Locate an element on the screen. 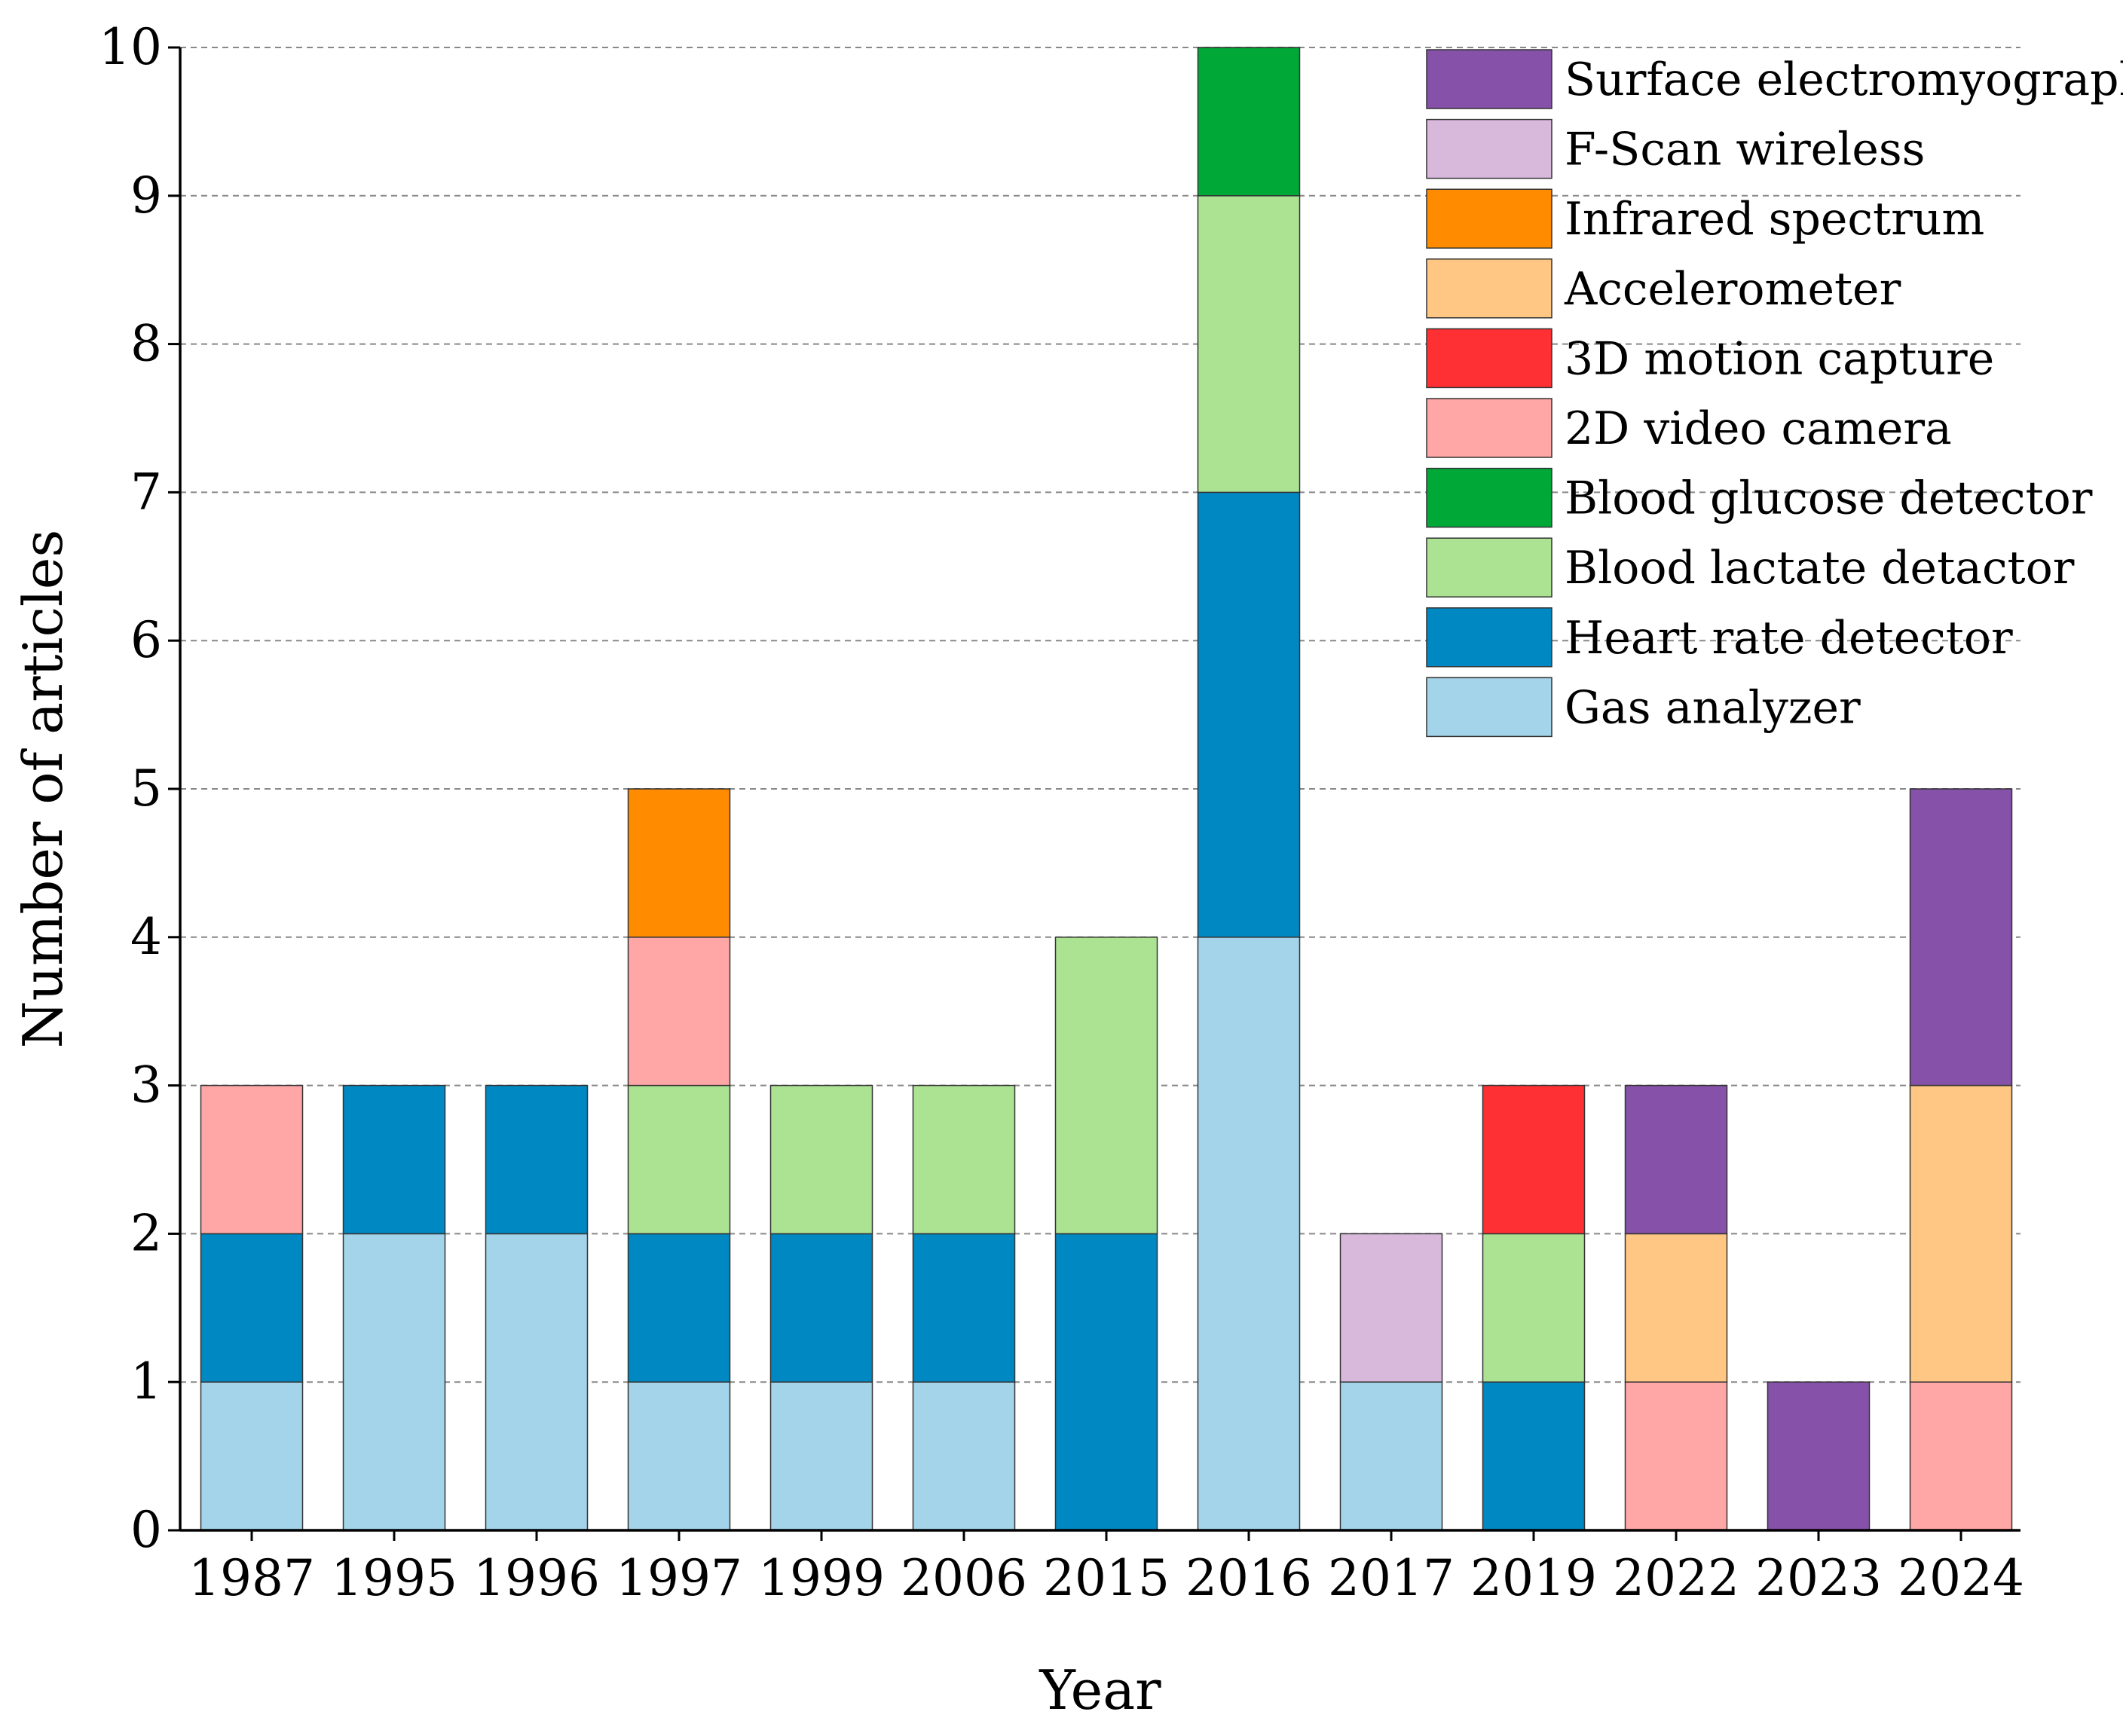  x-tick-label: 2016 is located at coordinates (1248, 1578).